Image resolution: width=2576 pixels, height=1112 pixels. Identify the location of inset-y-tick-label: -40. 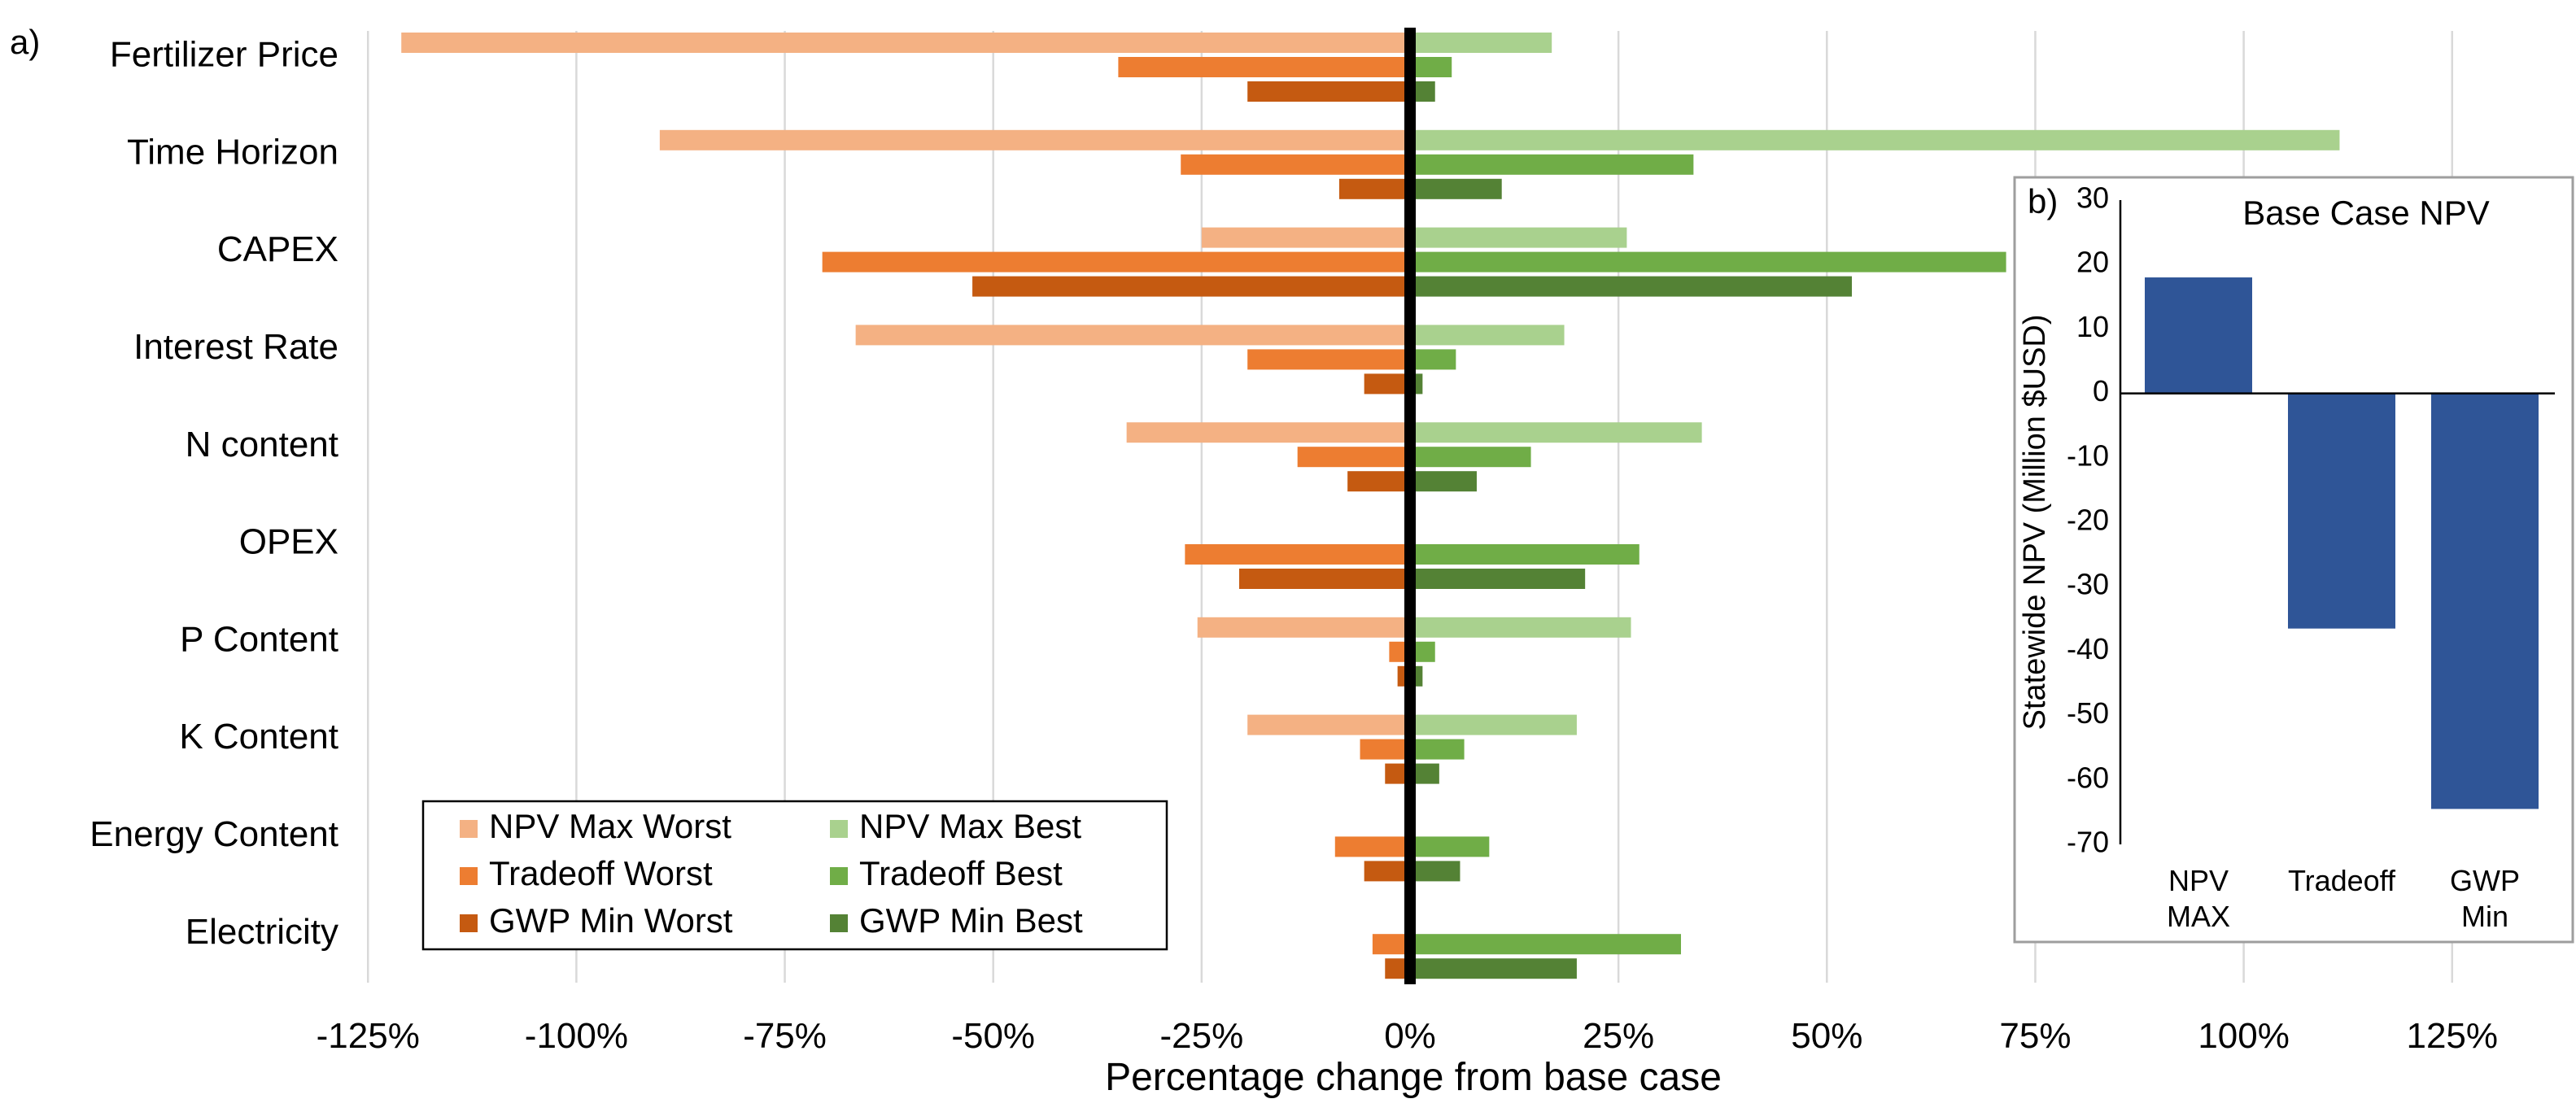
(2088, 648).